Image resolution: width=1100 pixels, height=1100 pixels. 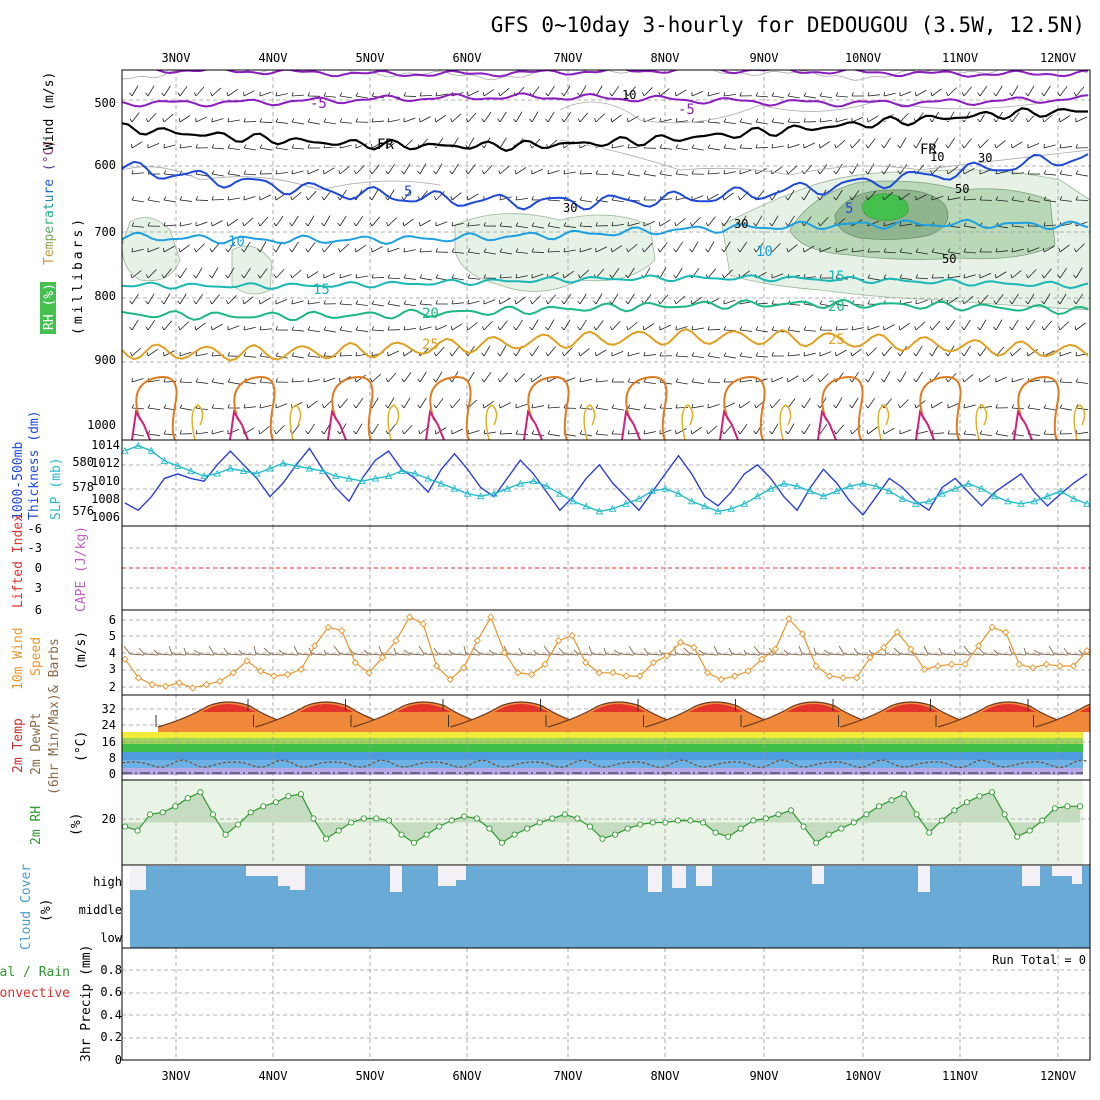 I want to click on slp-tick-1010: 1010, so click(x=105, y=481).